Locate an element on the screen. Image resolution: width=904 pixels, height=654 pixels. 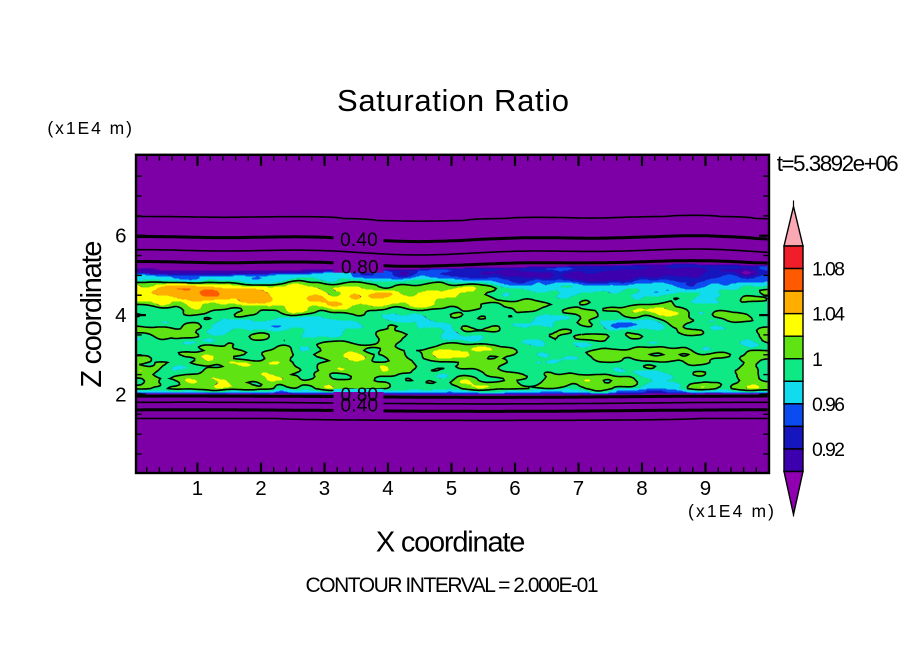
svg-text: 0.96 is located at coordinates (828, 405).